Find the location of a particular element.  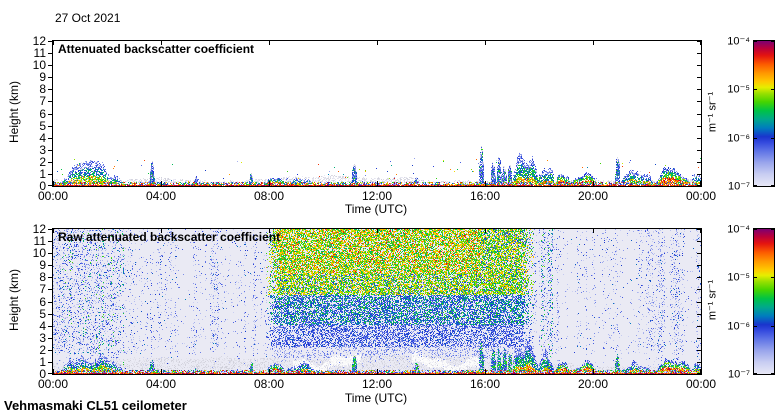

colorbar-gradient is located at coordinates (764, 113).